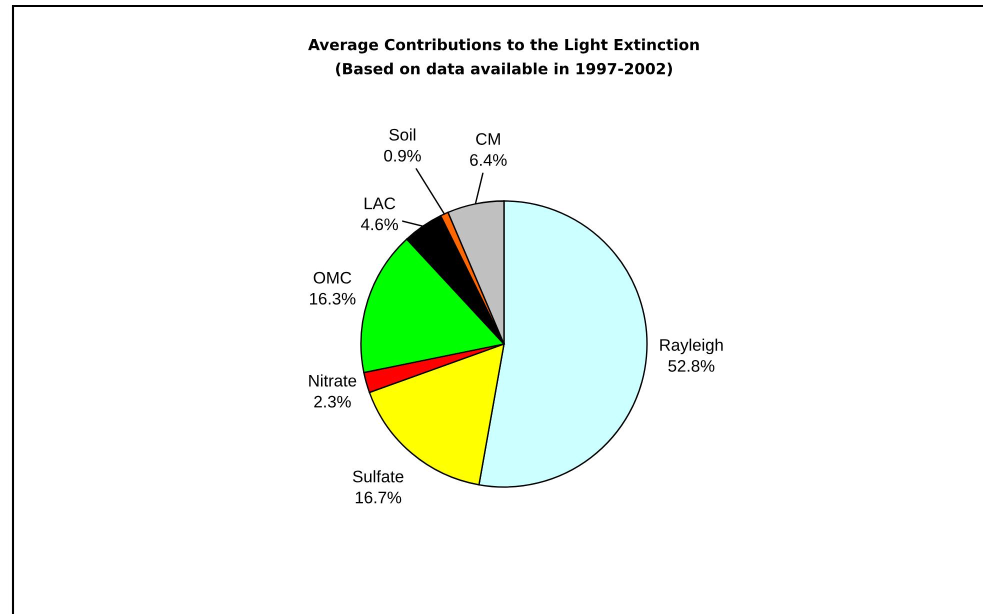 This screenshot has width=983, height=614. Describe the element at coordinates (333, 298) in the screenshot. I see `data-label: 16.3%` at that location.